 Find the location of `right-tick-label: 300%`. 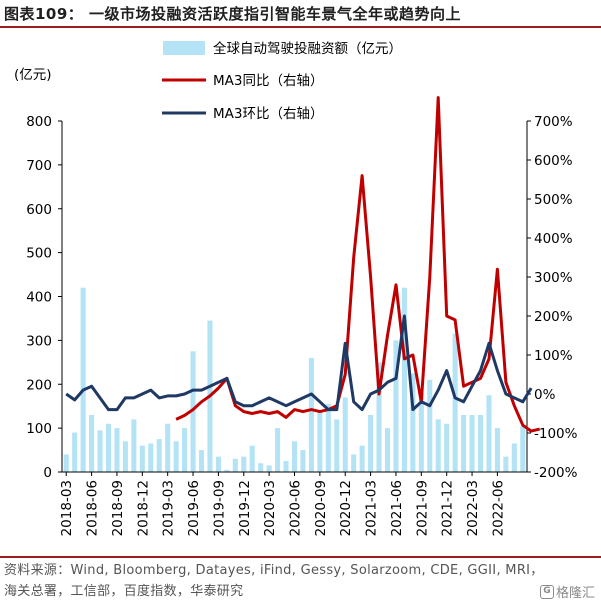

right-tick-label: 300% is located at coordinates (553, 278).